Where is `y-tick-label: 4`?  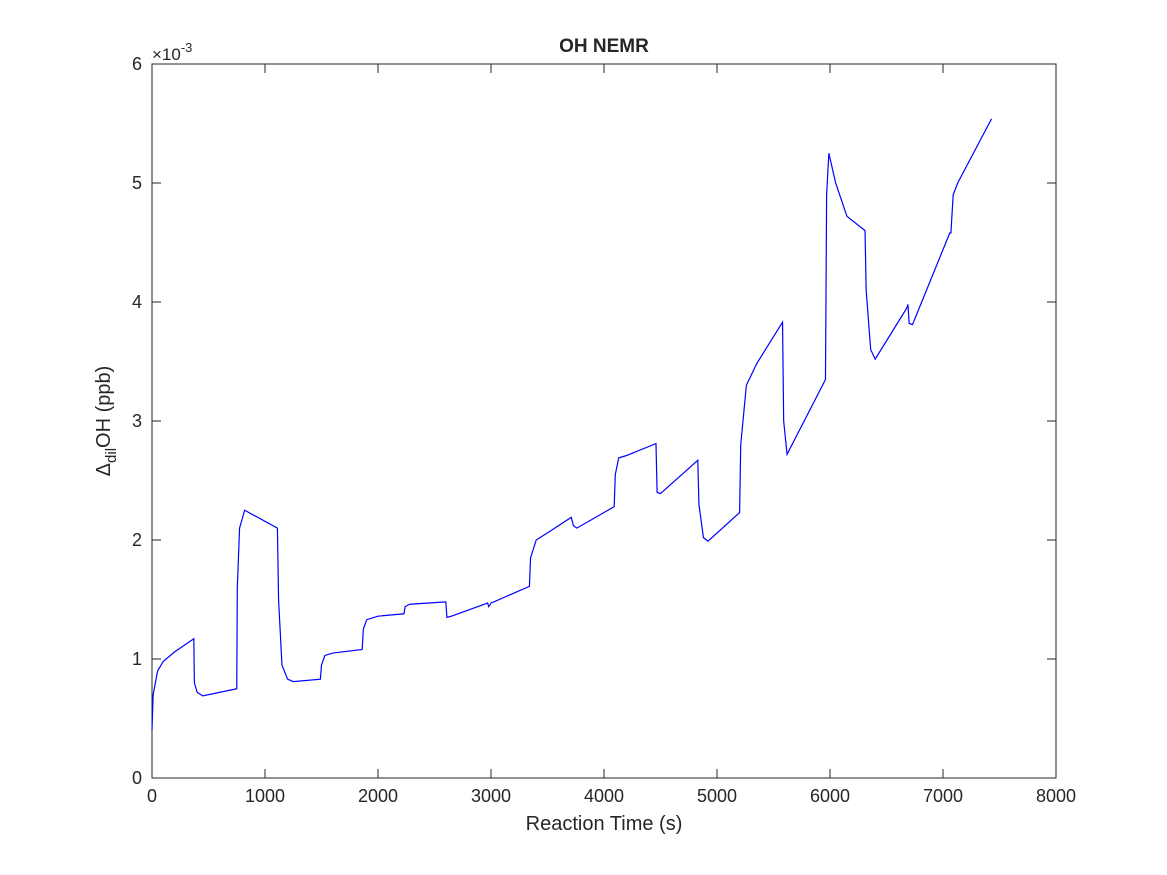
y-tick-label: 4 is located at coordinates (137, 302).